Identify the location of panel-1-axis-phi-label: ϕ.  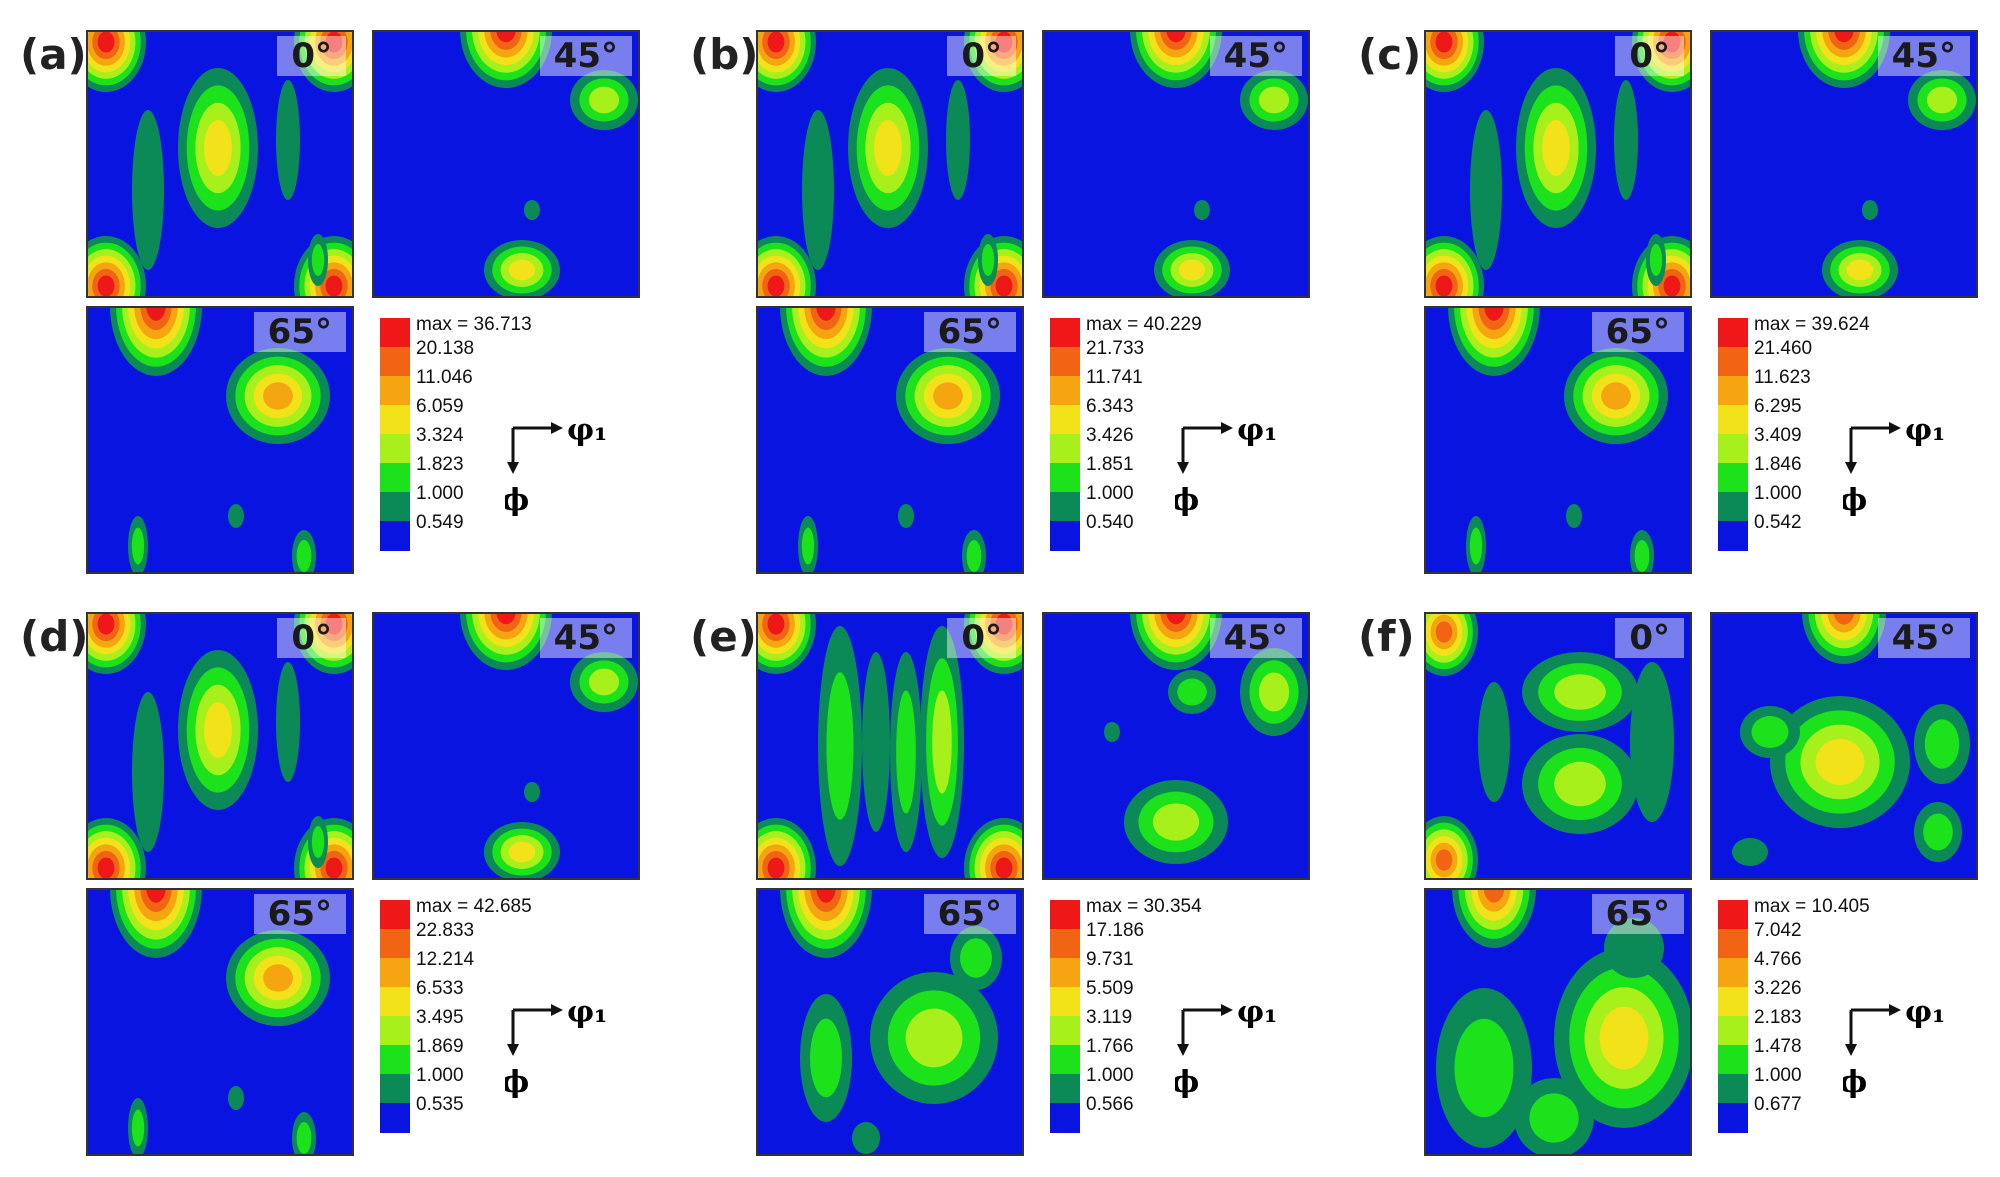
(1187, 500).